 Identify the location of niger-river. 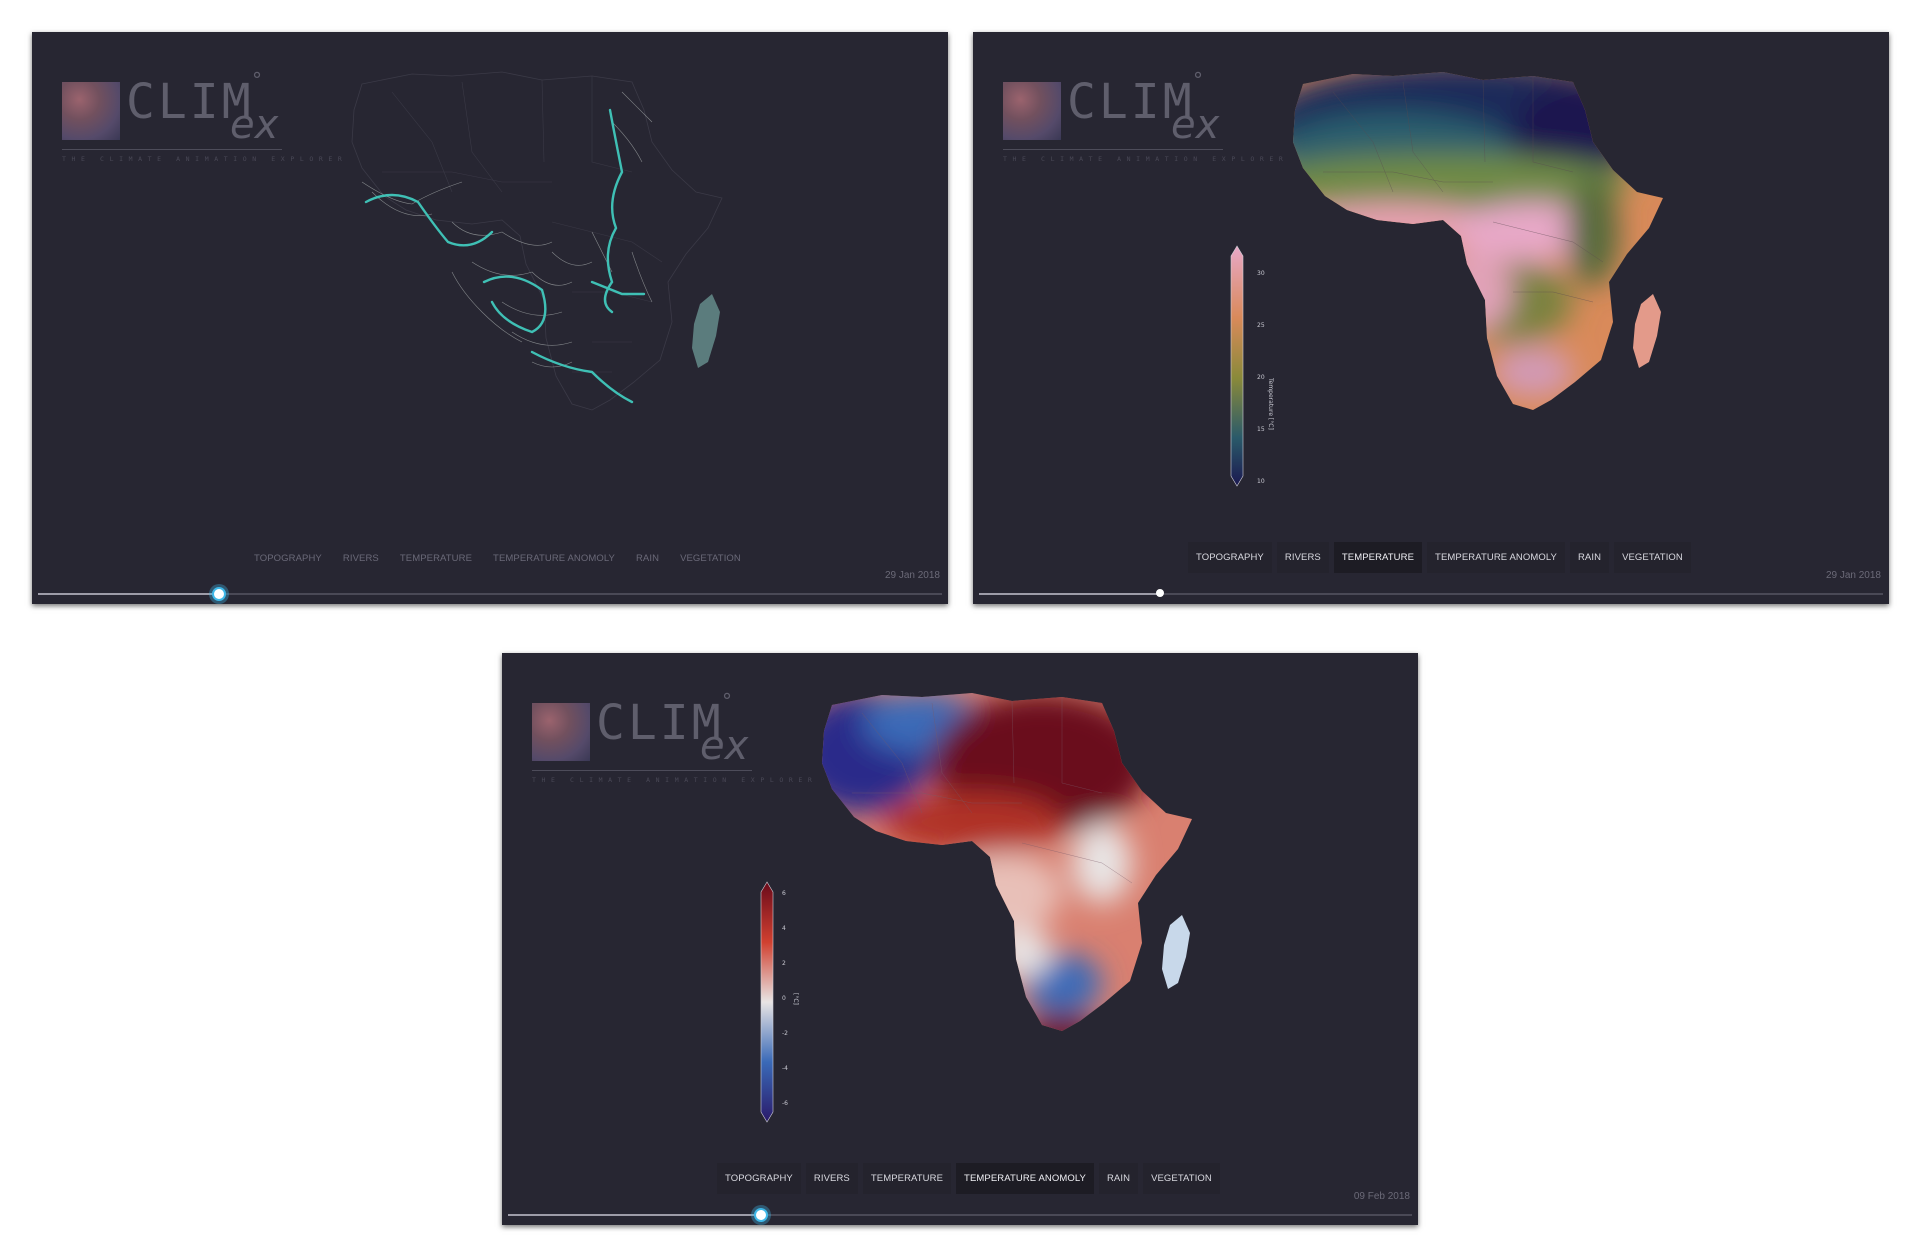
(429, 220).